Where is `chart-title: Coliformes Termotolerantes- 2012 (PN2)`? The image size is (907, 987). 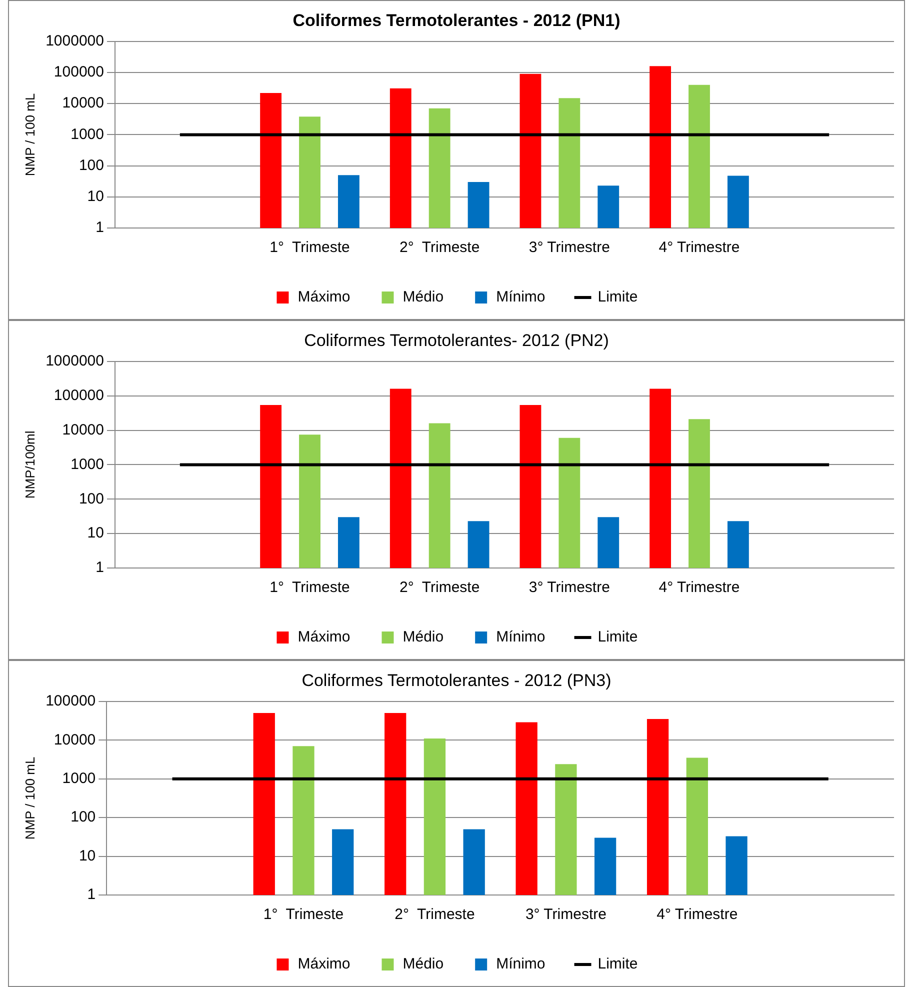
chart-title: Coliformes Termotolerantes- 2012 (PN2) is located at coordinates (456, 340).